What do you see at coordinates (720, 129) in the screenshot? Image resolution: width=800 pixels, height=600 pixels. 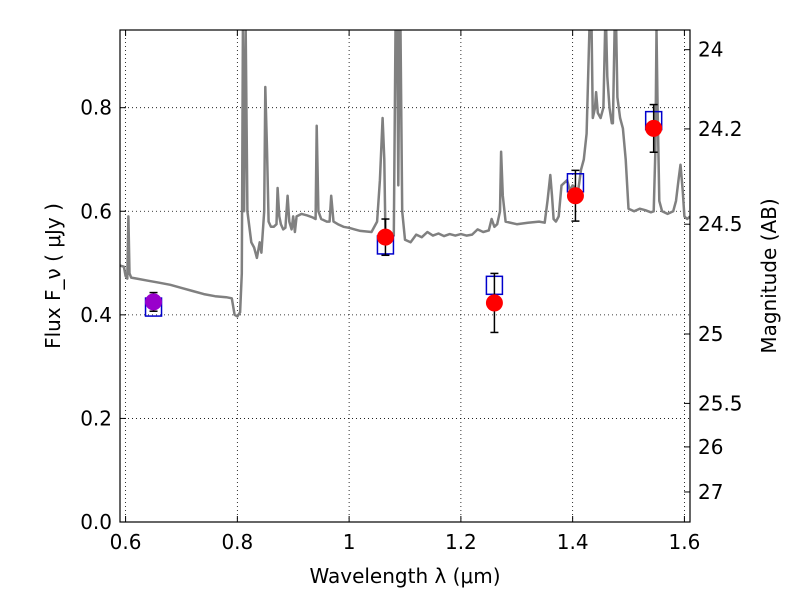 I see `magnitude-tick-label: 24.2` at bounding box center [720, 129].